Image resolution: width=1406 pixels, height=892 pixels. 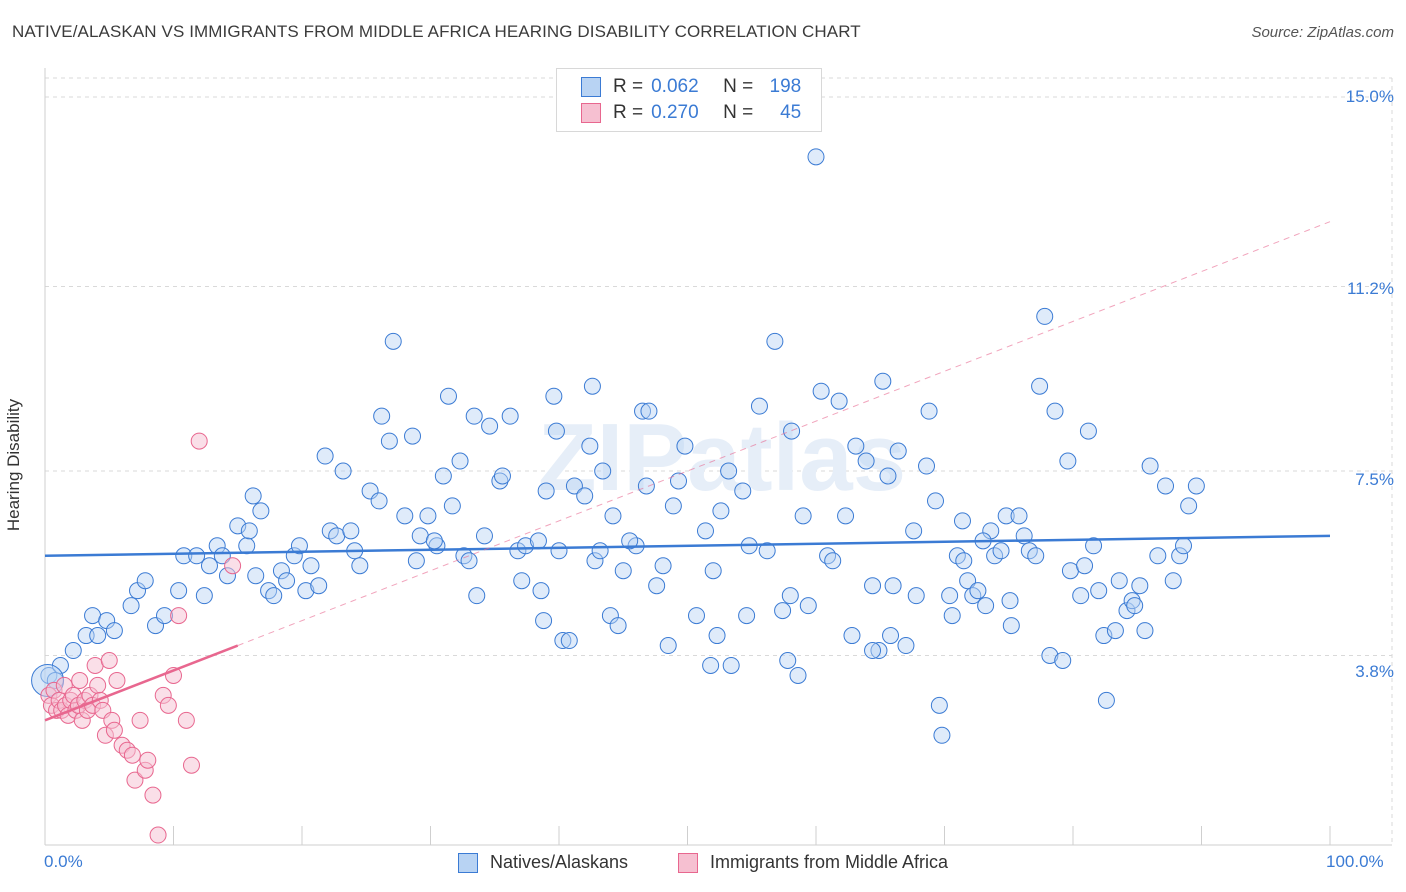 I want to click on legend-n-value: 198, so click(x=785, y=86).